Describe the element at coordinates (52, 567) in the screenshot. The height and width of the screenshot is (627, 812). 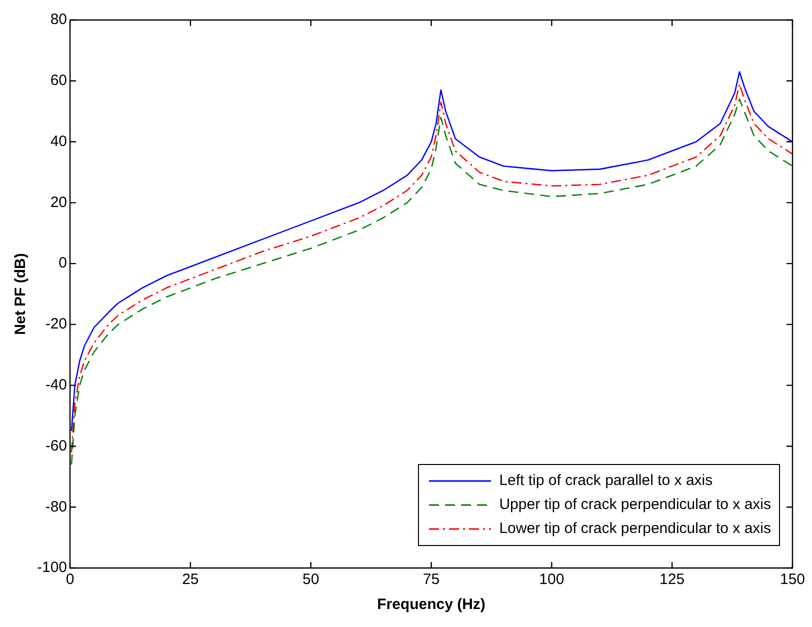
I see `y-tick-label: -100` at that location.